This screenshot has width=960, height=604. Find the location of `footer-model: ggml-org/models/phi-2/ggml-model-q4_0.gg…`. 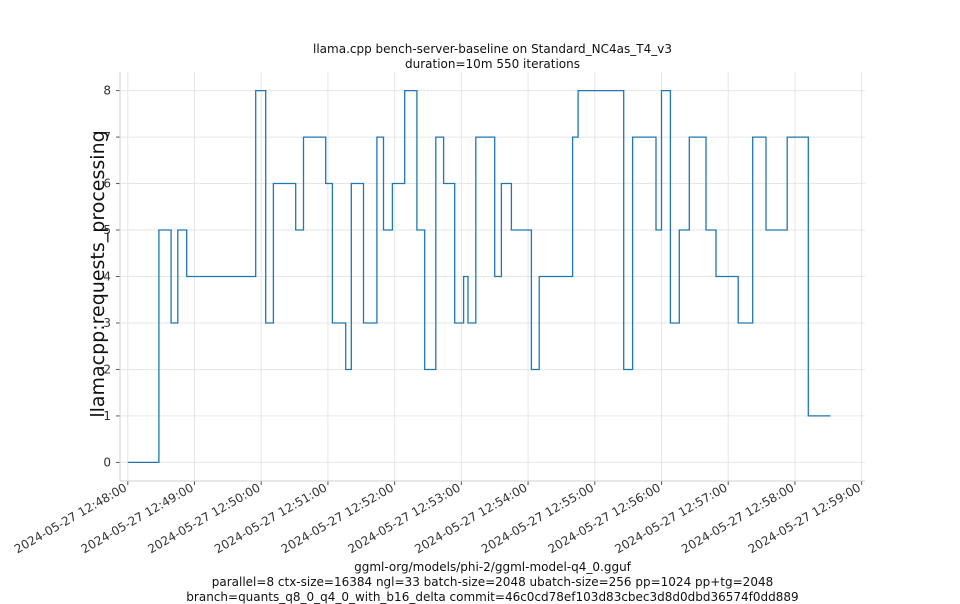

footer-model: ggml-org/models/phi-2/ggml-model-q4_0.gg… is located at coordinates (492, 567).